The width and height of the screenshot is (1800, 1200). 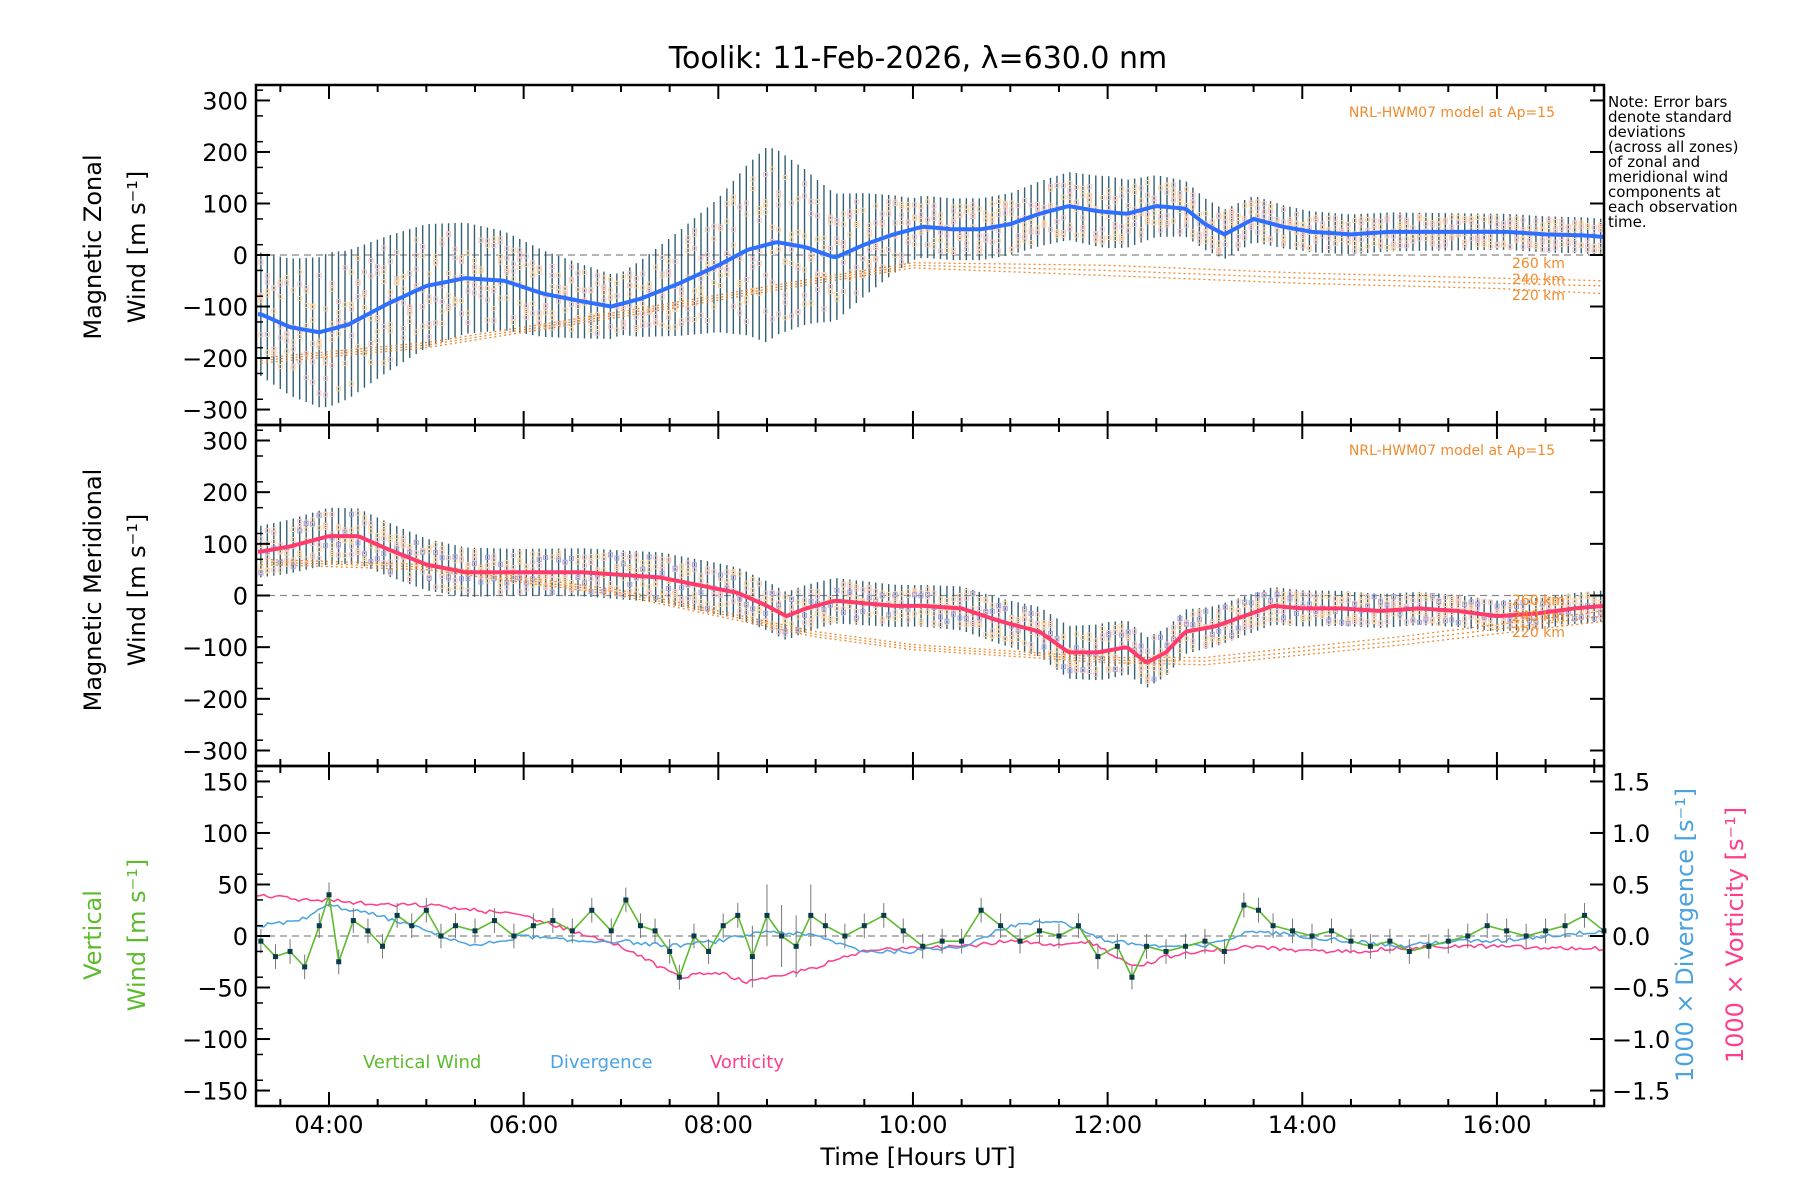 I want to click on x-tick-label: 06:00, so click(x=523, y=1125).